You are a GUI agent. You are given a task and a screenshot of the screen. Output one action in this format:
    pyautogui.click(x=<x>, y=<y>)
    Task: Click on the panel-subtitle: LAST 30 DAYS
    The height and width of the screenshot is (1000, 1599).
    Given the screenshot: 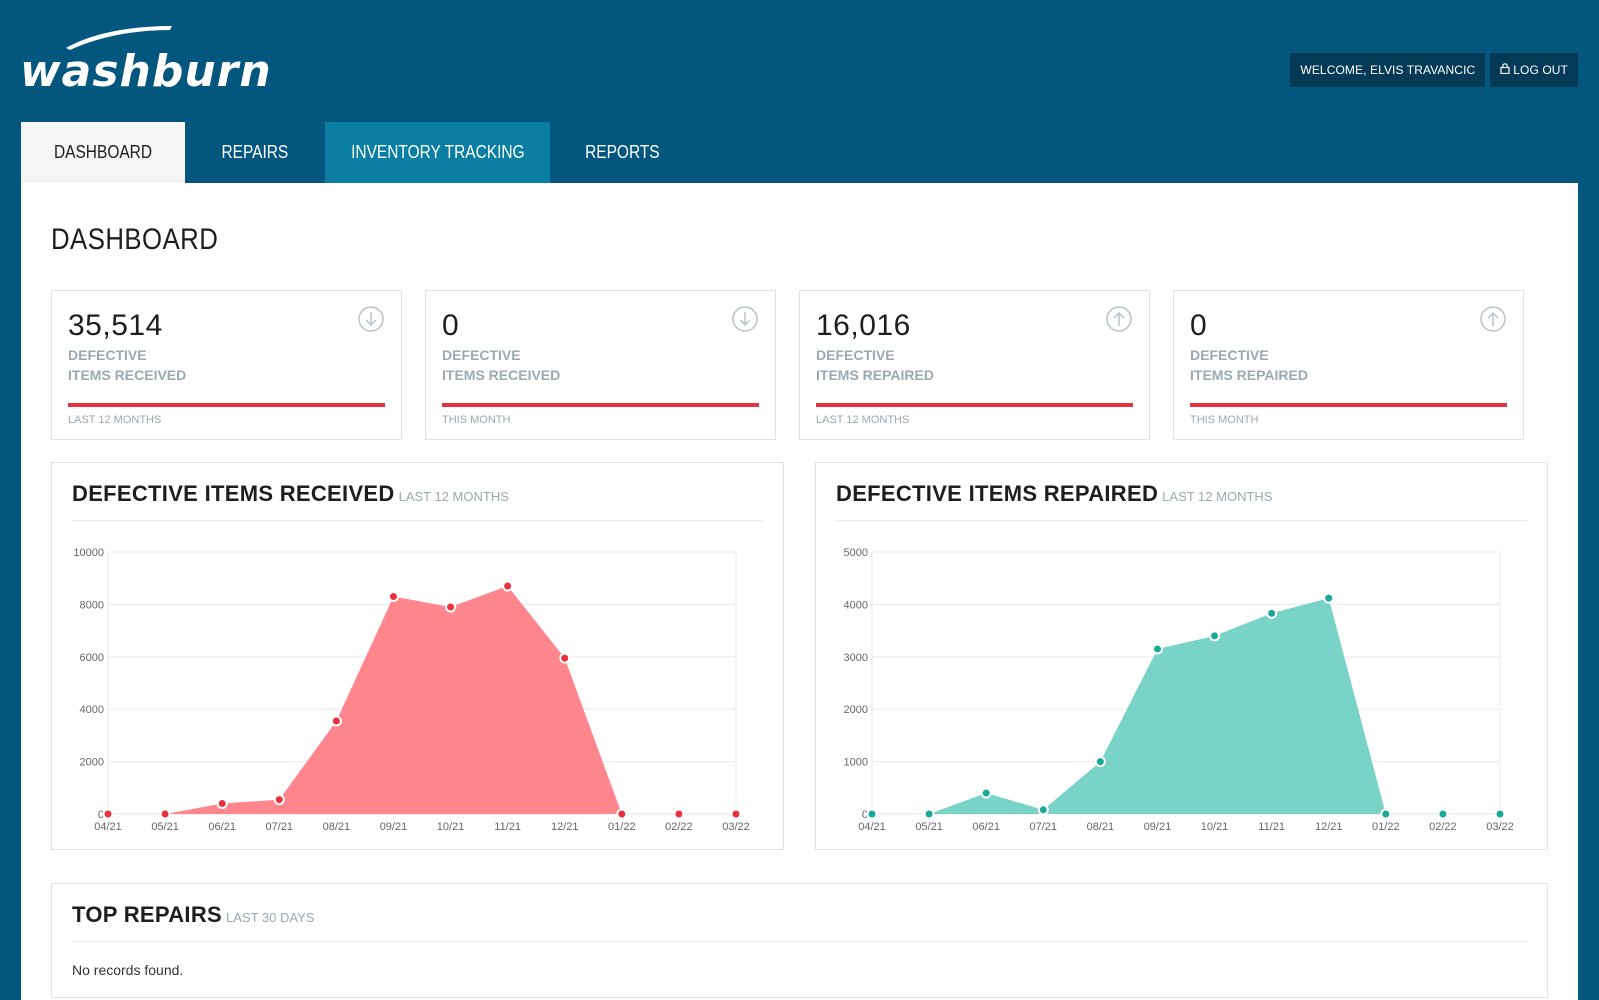 What is the action you would take?
    pyautogui.click(x=270, y=917)
    